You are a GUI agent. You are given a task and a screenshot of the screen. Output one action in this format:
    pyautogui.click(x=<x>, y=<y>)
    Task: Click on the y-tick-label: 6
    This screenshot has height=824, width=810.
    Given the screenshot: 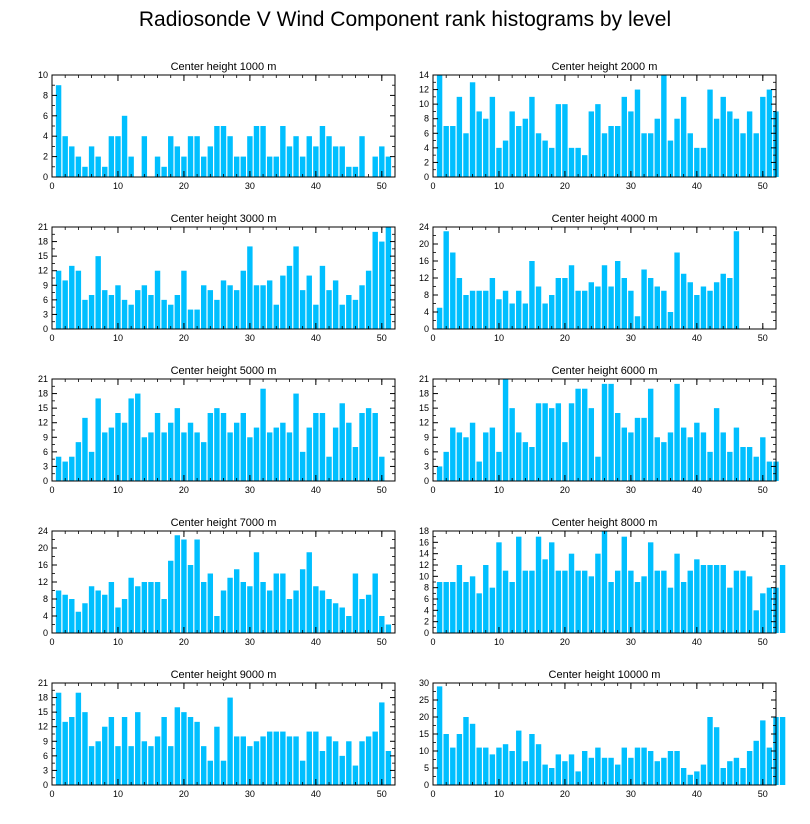 What is the action you would take?
    pyautogui.click(x=45, y=116)
    